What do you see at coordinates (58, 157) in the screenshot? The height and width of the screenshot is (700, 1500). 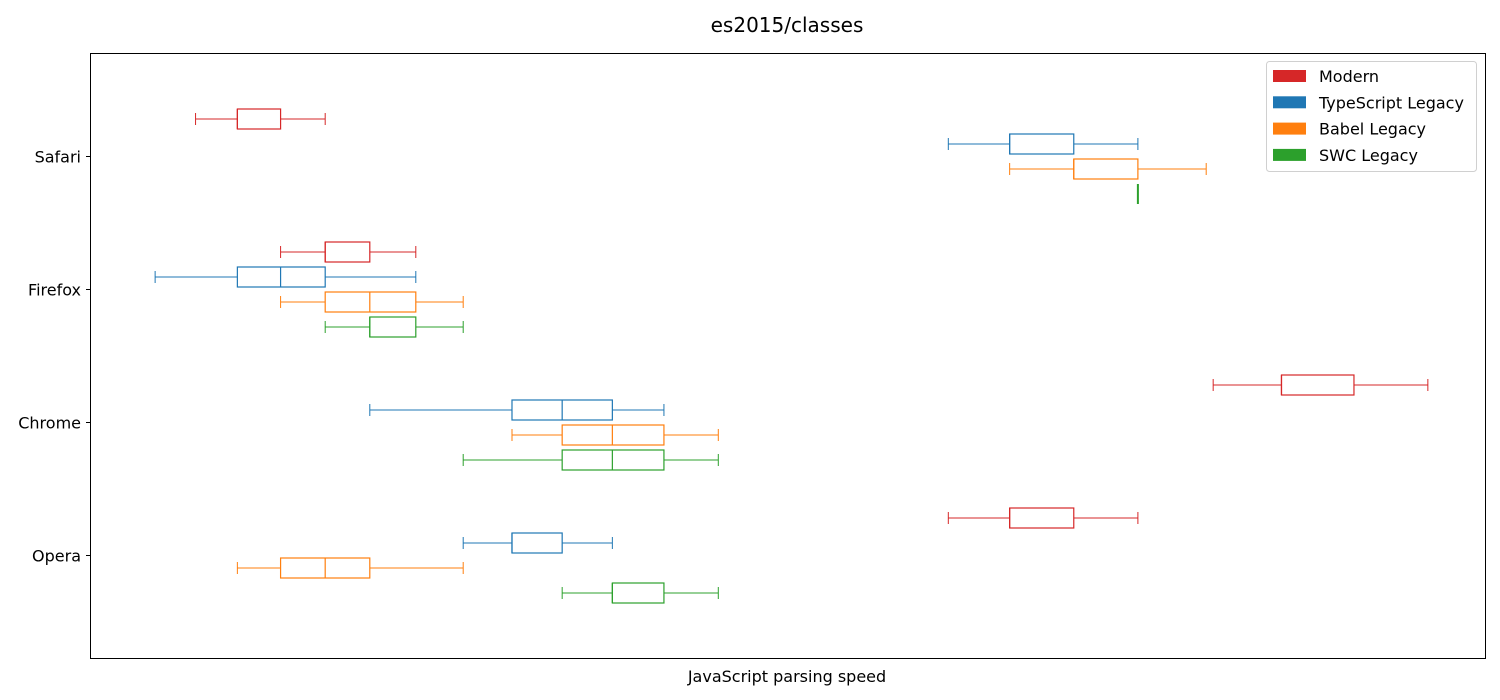 I see `y-tick-label: Safari` at bounding box center [58, 157].